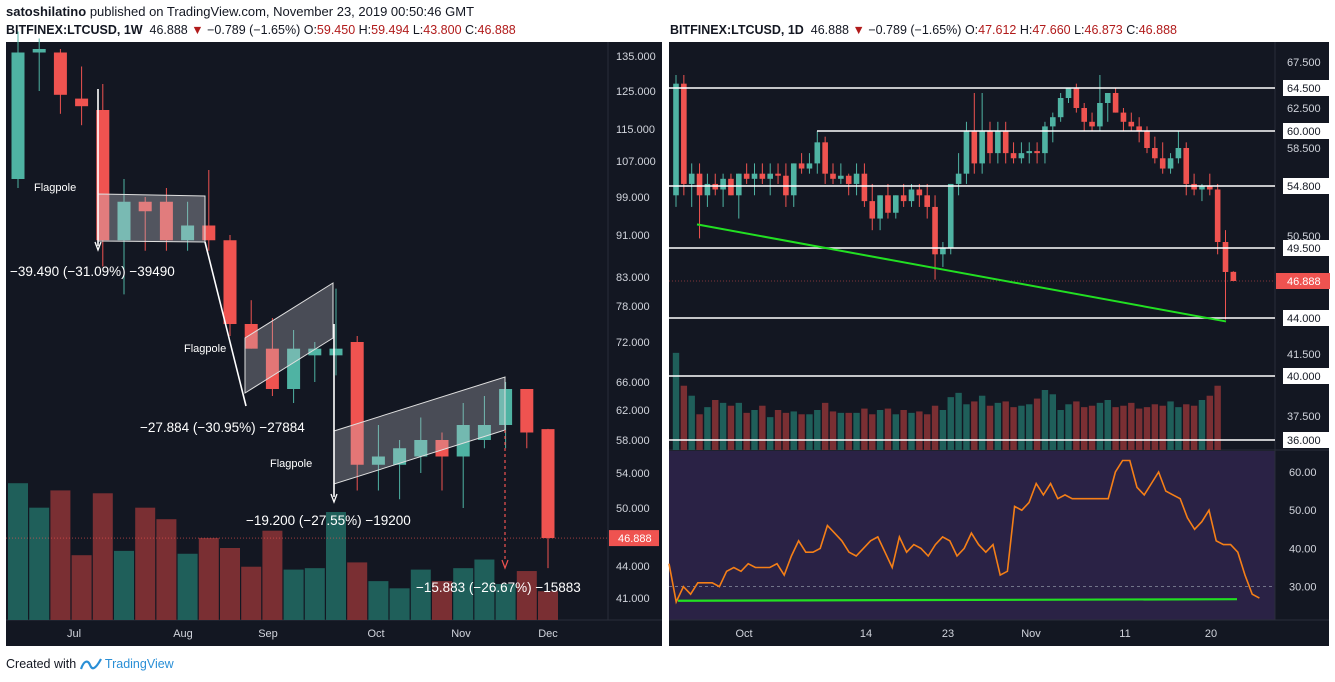  What do you see at coordinates (183, 634) in the screenshot?
I see `weekly-x-tick: Aug` at bounding box center [183, 634].